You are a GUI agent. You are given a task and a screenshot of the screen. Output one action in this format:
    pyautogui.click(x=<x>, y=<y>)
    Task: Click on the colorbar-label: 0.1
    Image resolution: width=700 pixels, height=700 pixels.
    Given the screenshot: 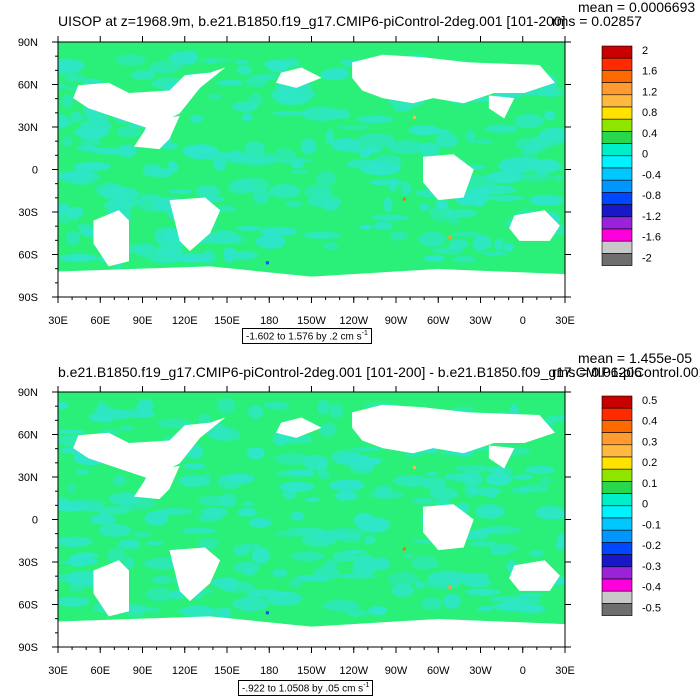 What is the action you would take?
    pyautogui.click(x=649, y=484)
    